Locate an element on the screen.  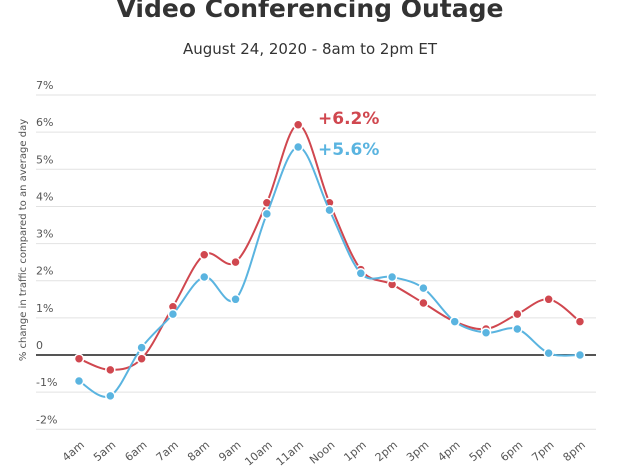
x-tick-label: 6am is located at coordinates (135, 451).